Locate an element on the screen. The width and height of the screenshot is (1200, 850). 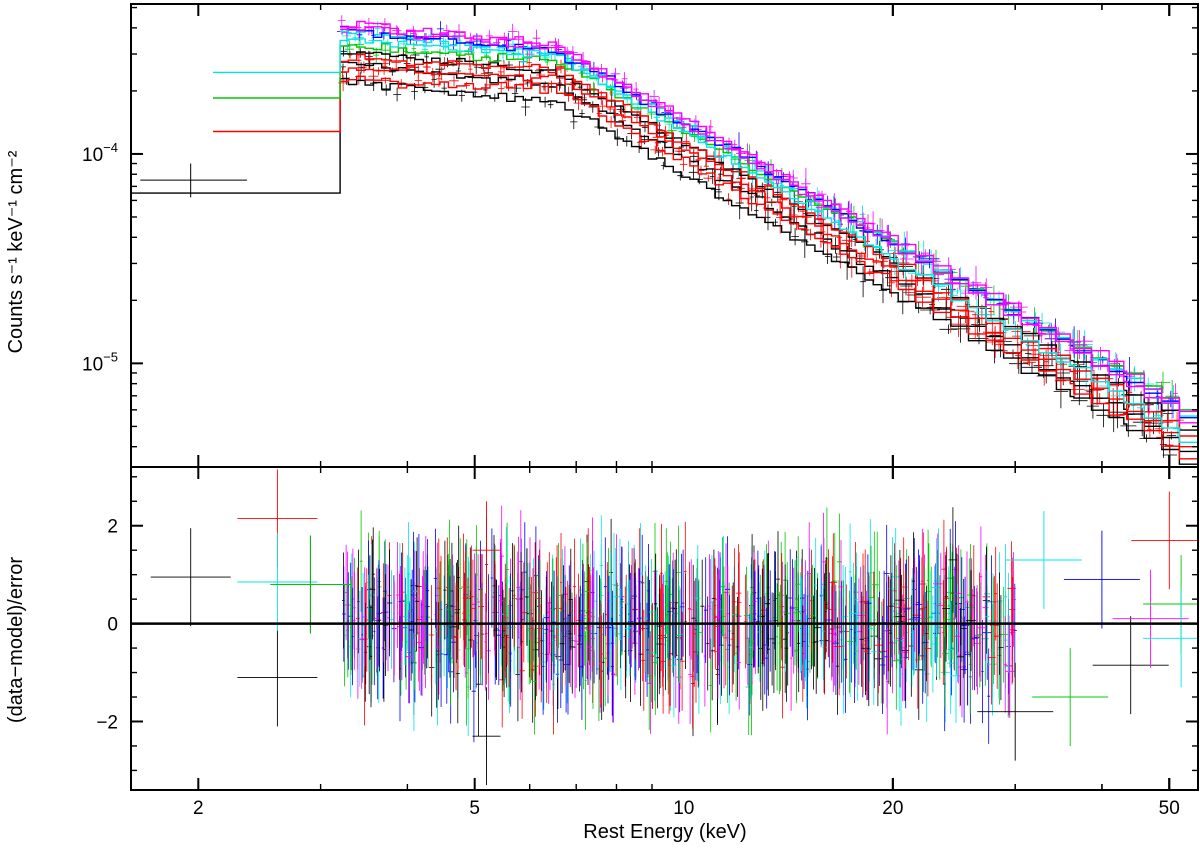
data-point-black-high is located at coordinates (476, 67).